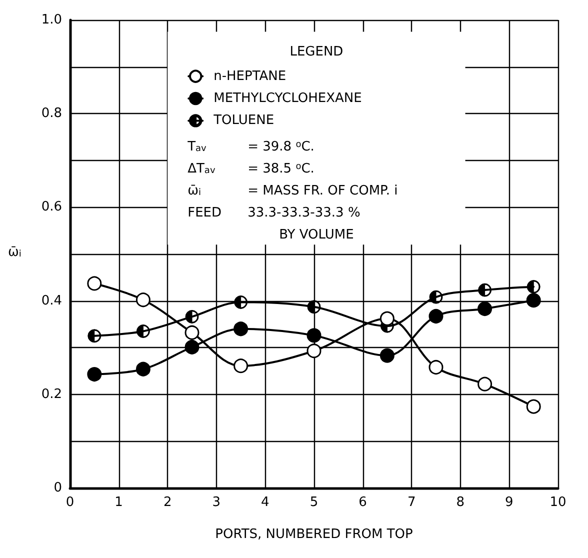 This screenshot has width=588, height=558. Describe the element at coordinates (51, 300) in the screenshot. I see `y-tick-label: 0.4` at that location.